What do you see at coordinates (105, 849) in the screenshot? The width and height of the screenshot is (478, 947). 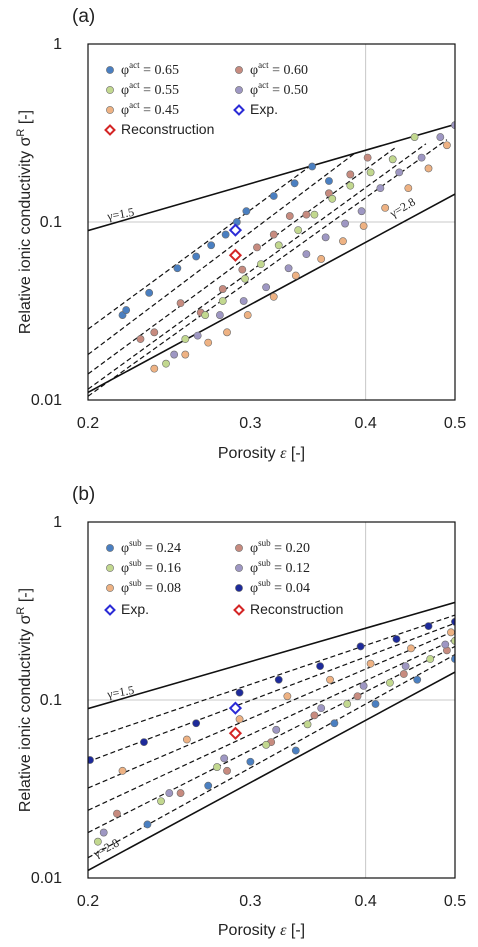 I see `gamma-annotation: γ=2.8` at bounding box center [105, 849].